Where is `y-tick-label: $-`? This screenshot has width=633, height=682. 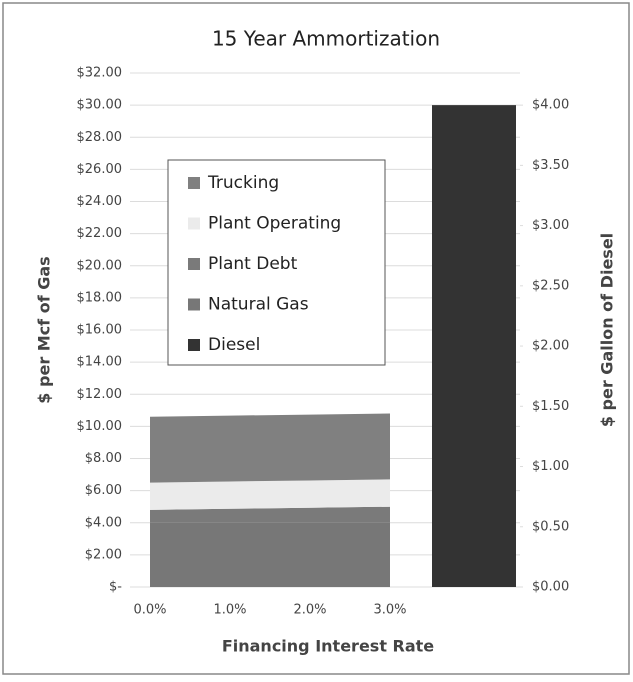
y-tick-label: $- is located at coordinates (115, 587).